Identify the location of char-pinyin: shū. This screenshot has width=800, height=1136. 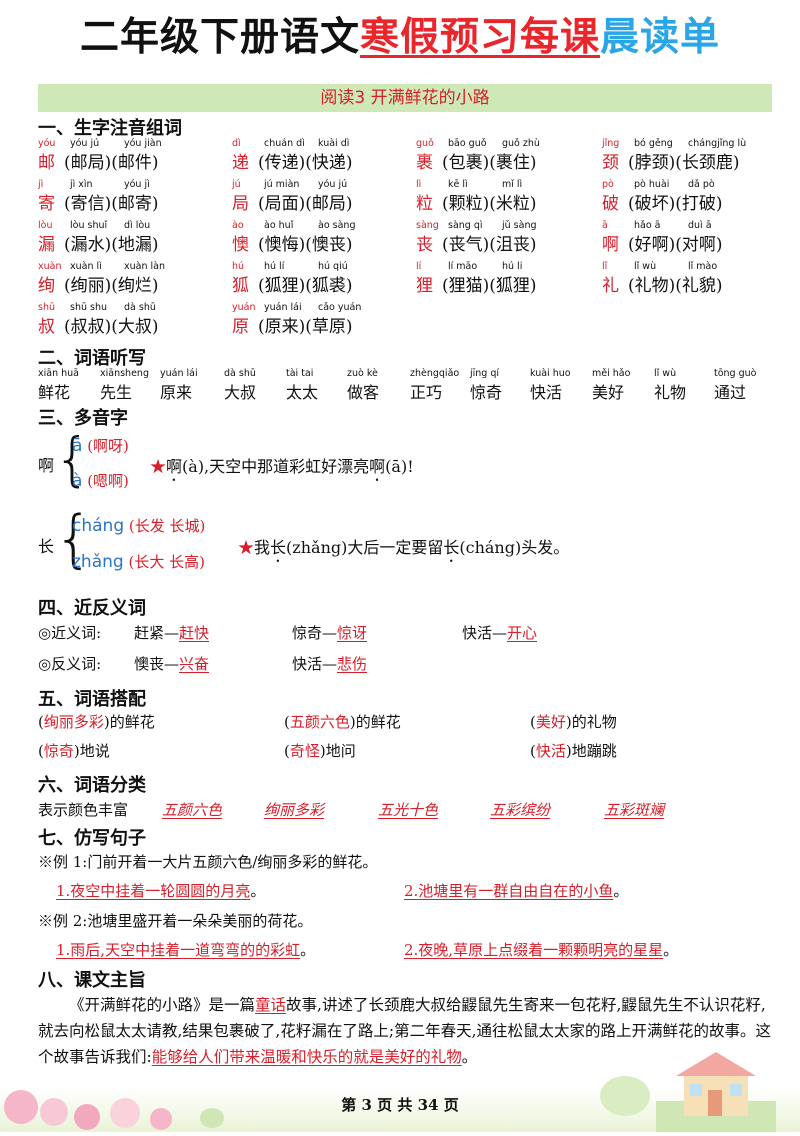
(46, 307).